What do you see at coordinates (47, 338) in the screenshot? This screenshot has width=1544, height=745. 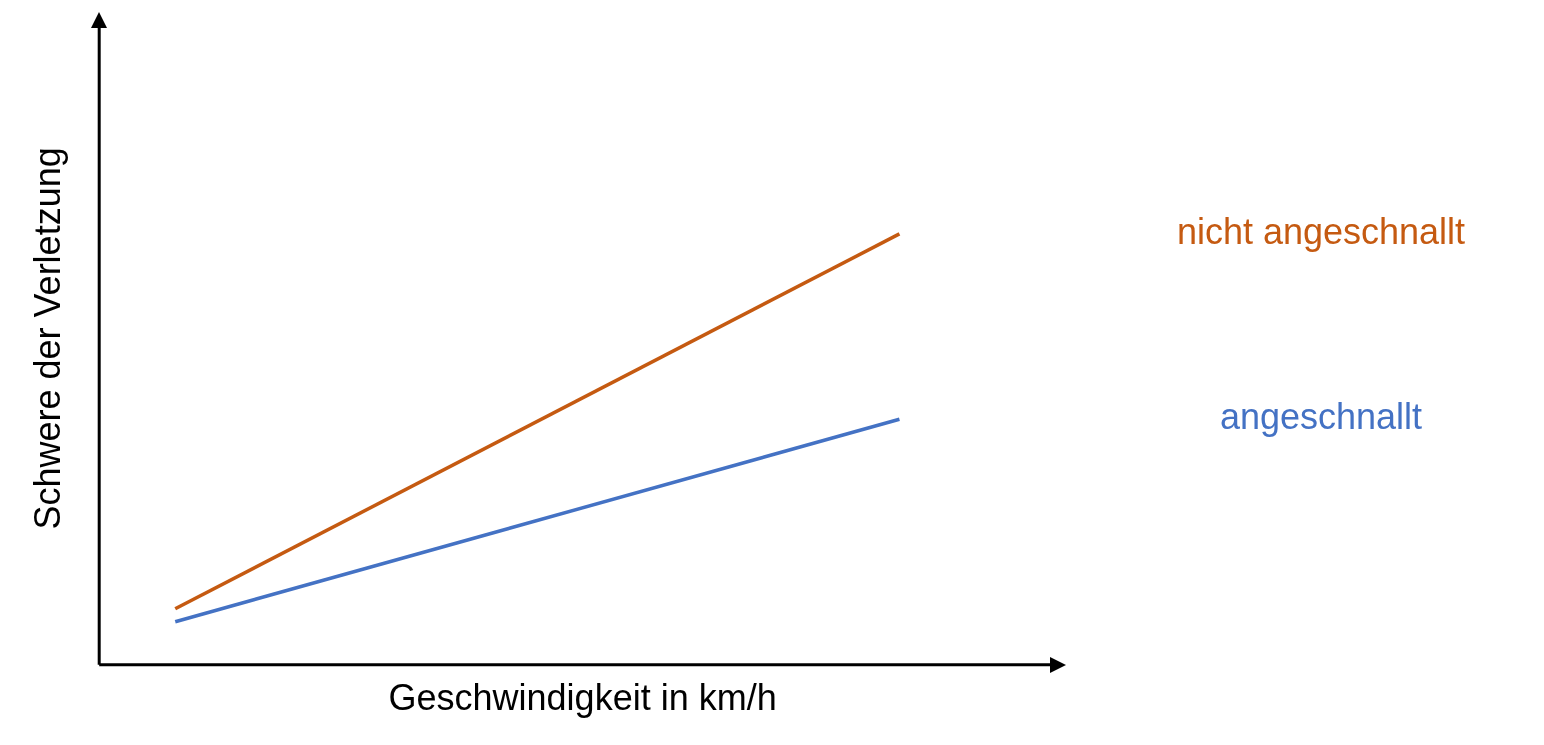 I see `y-axis-title: Schwere der Verletzung` at bounding box center [47, 338].